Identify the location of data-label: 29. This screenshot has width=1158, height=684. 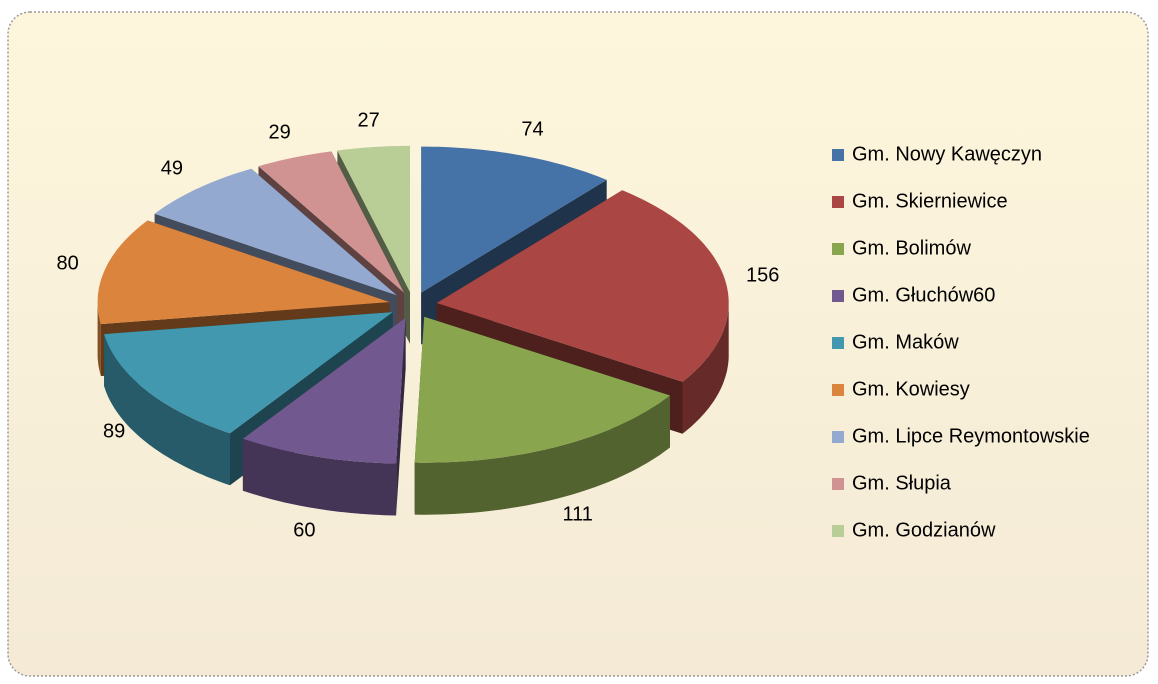
(280, 132).